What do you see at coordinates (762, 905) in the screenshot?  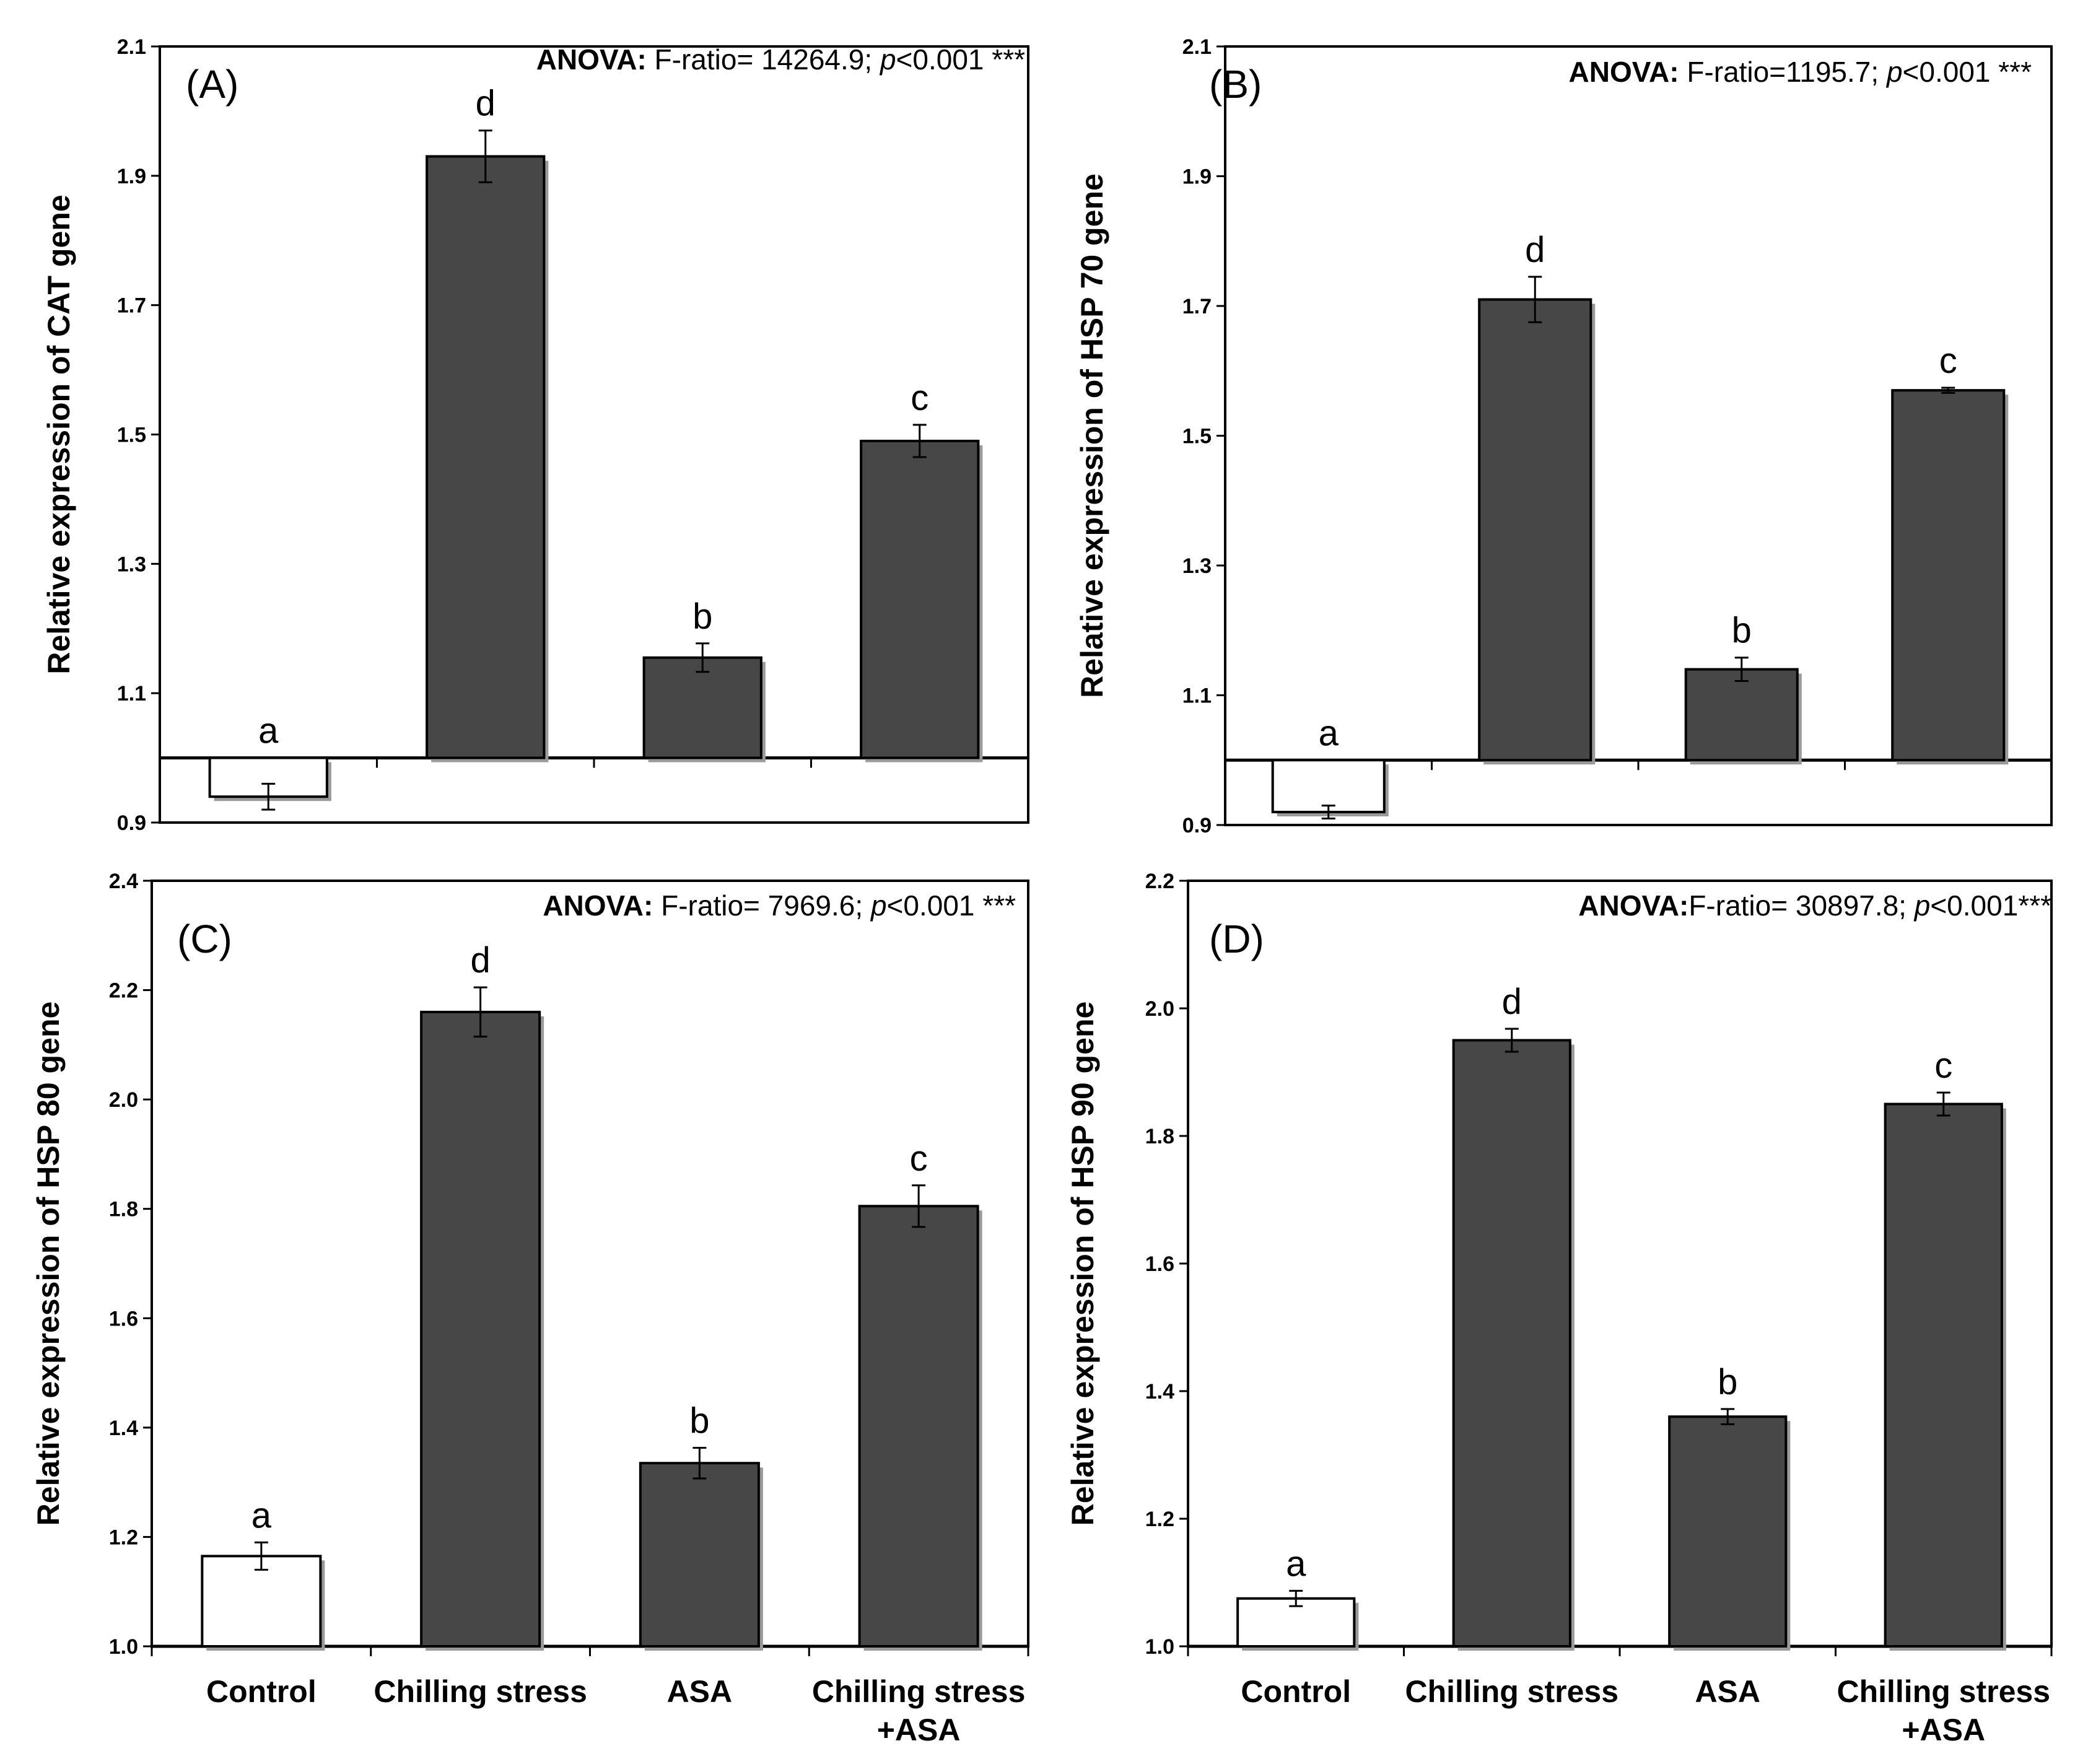 I see `anova-f-ratio: F-ratio= 7969.6;` at bounding box center [762, 905].